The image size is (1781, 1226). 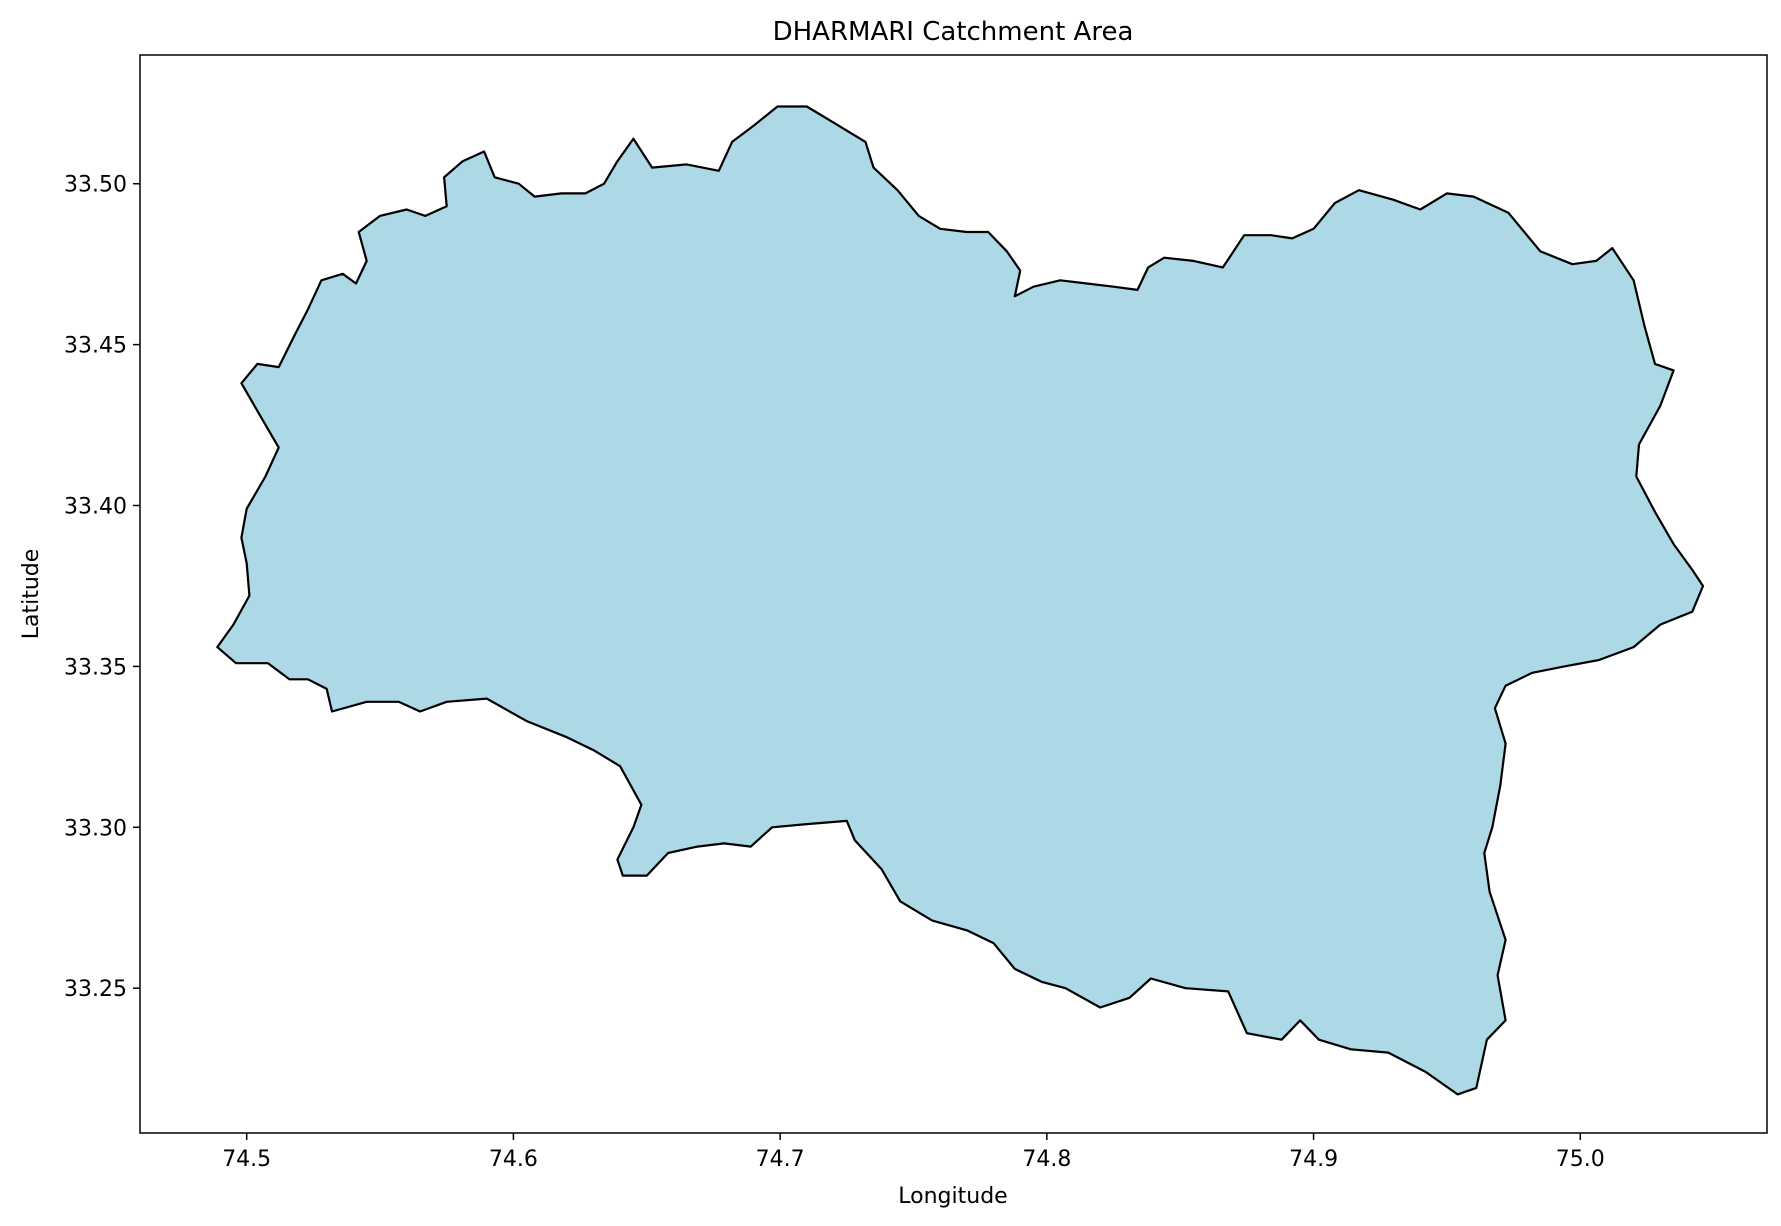 I want to click on y-axis-label: Latitude, so click(x=31, y=594).